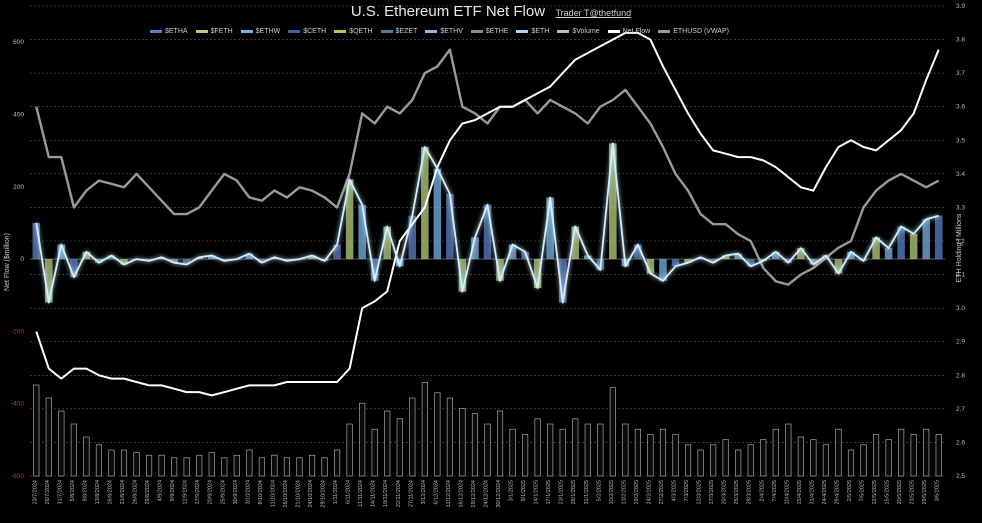 The image size is (982, 523). I want to click on legend-label-11: ETHUSD (VWAP), so click(701, 31).